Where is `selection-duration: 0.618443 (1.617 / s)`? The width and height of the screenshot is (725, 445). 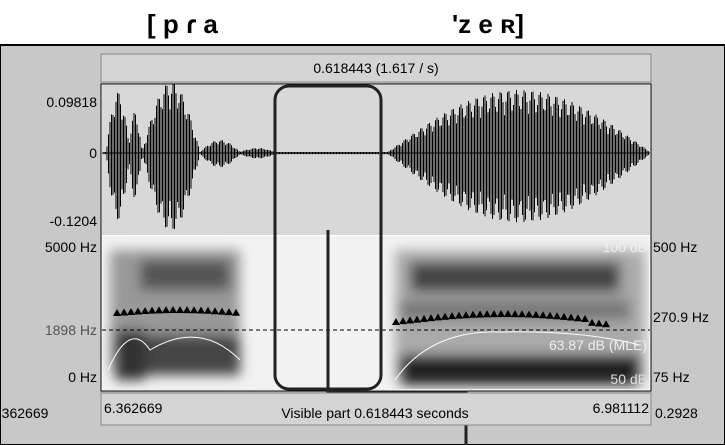
selection-duration: 0.618443 (1.617 / s) is located at coordinates (375, 68).